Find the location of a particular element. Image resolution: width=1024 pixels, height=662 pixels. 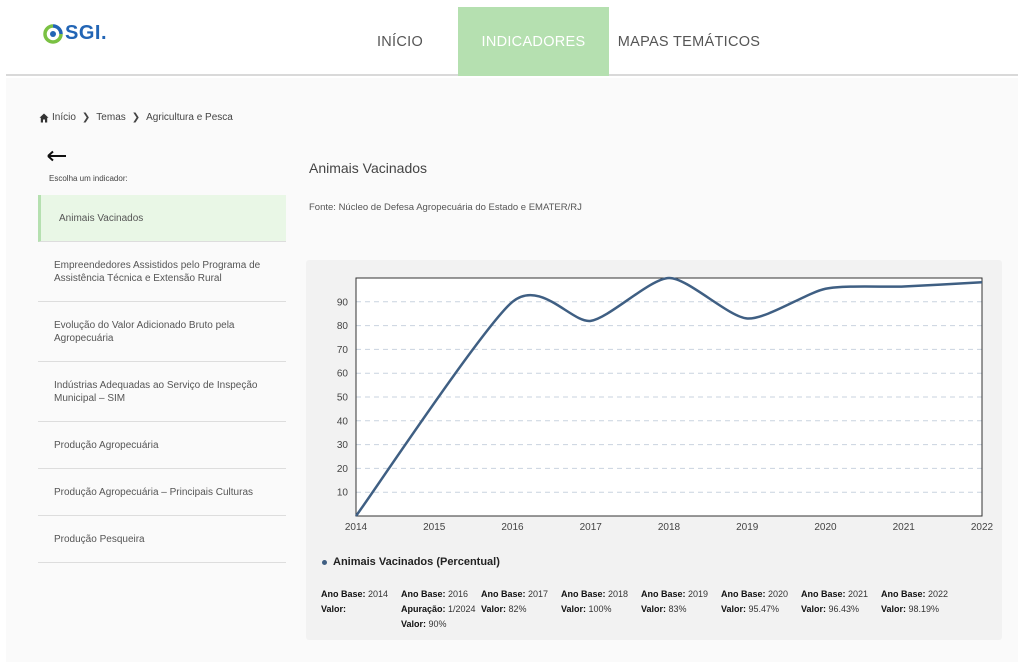

home-icon is located at coordinates (44, 117).